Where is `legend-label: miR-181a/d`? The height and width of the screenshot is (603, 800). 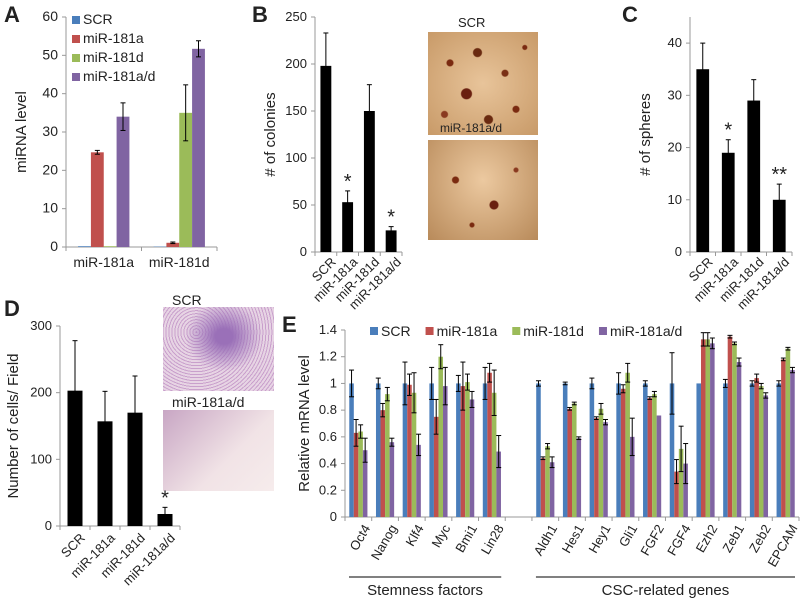
legend-label: miR-181a/d is located at coordinates (119, 76).